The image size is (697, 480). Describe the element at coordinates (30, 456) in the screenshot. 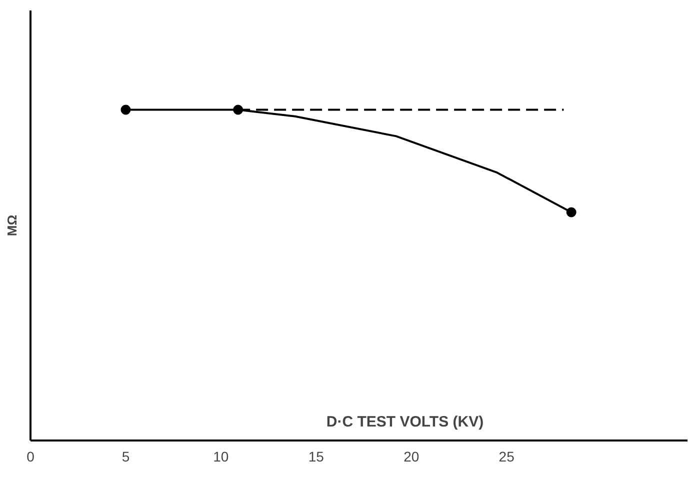

I see `x-tick-label: 0` at that location.